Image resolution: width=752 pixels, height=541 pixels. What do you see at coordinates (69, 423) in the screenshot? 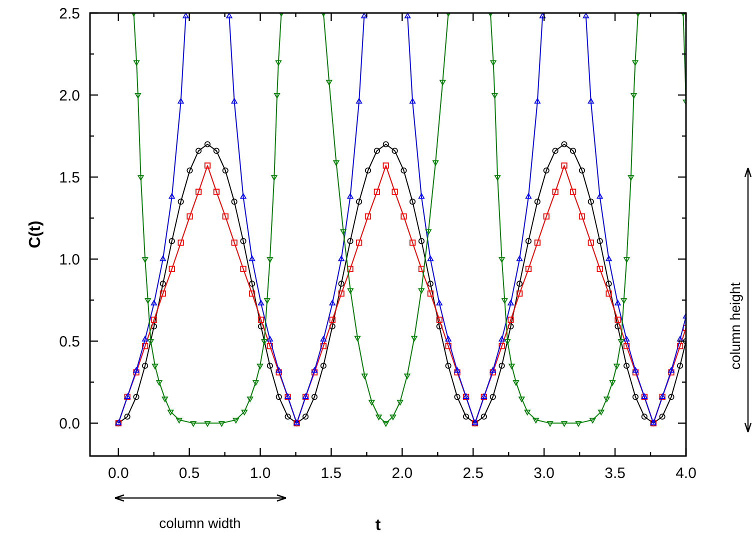
I see `y-tick-label: 0.0` at bounding box center [69, 423].